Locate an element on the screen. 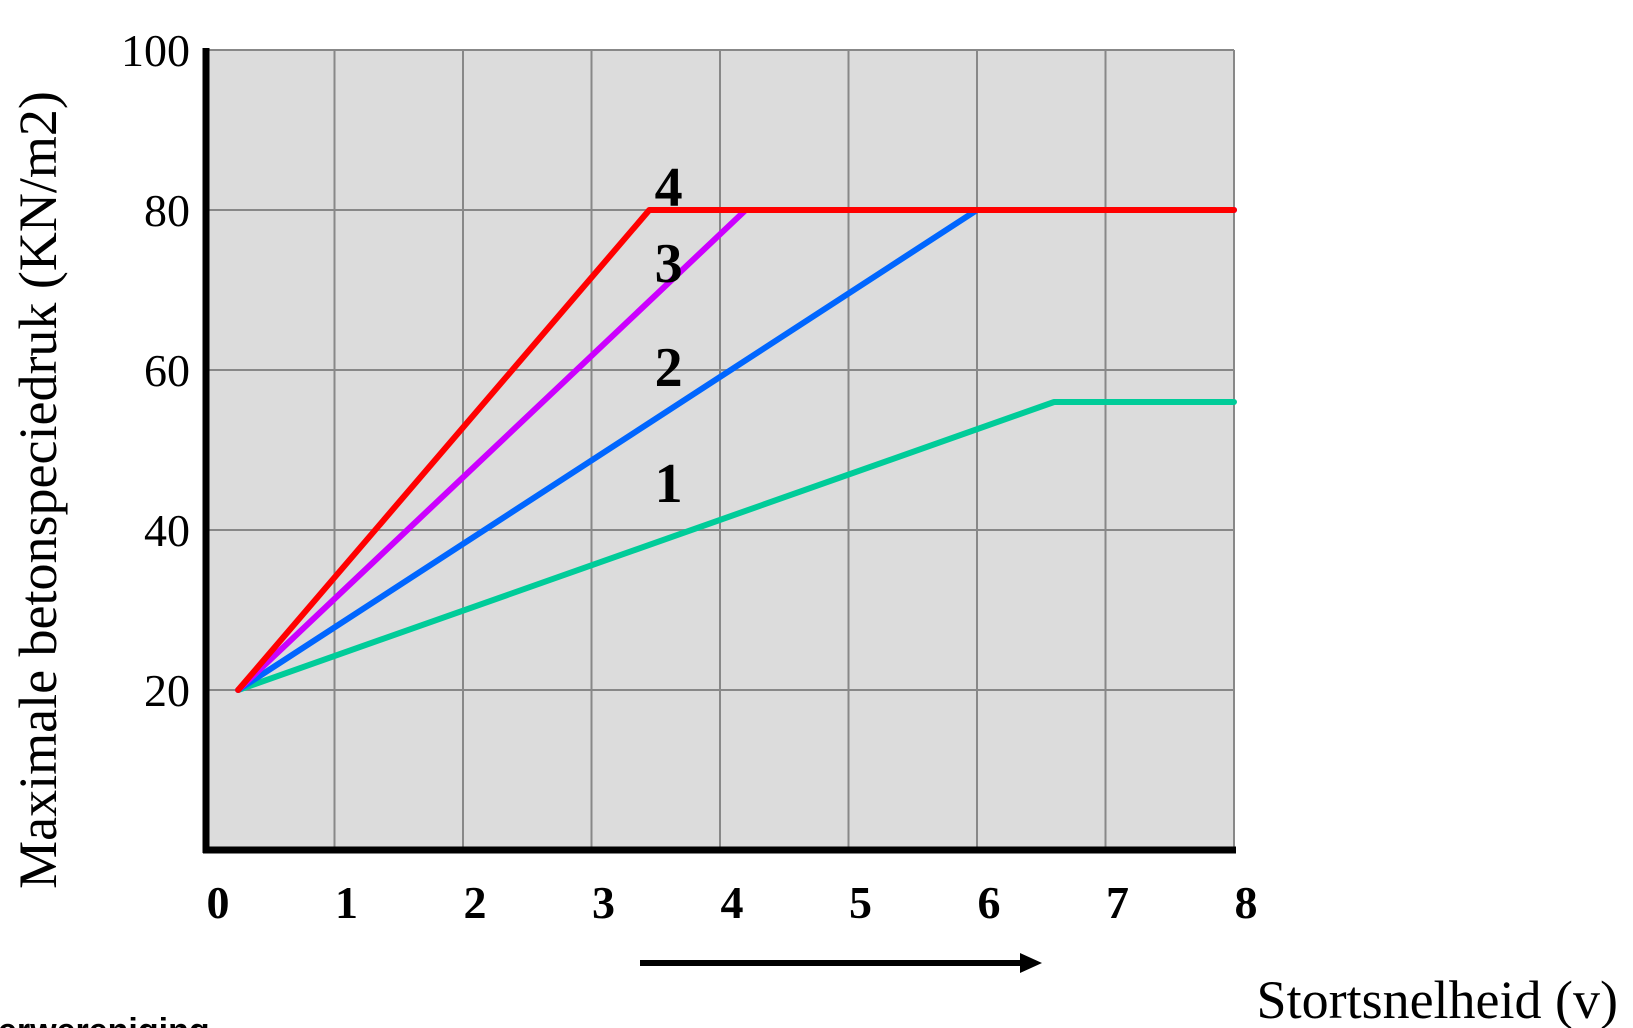 This screenshot has height=1028, width=1633. y-tick-label: 60 is located at coordinates (167, 370).